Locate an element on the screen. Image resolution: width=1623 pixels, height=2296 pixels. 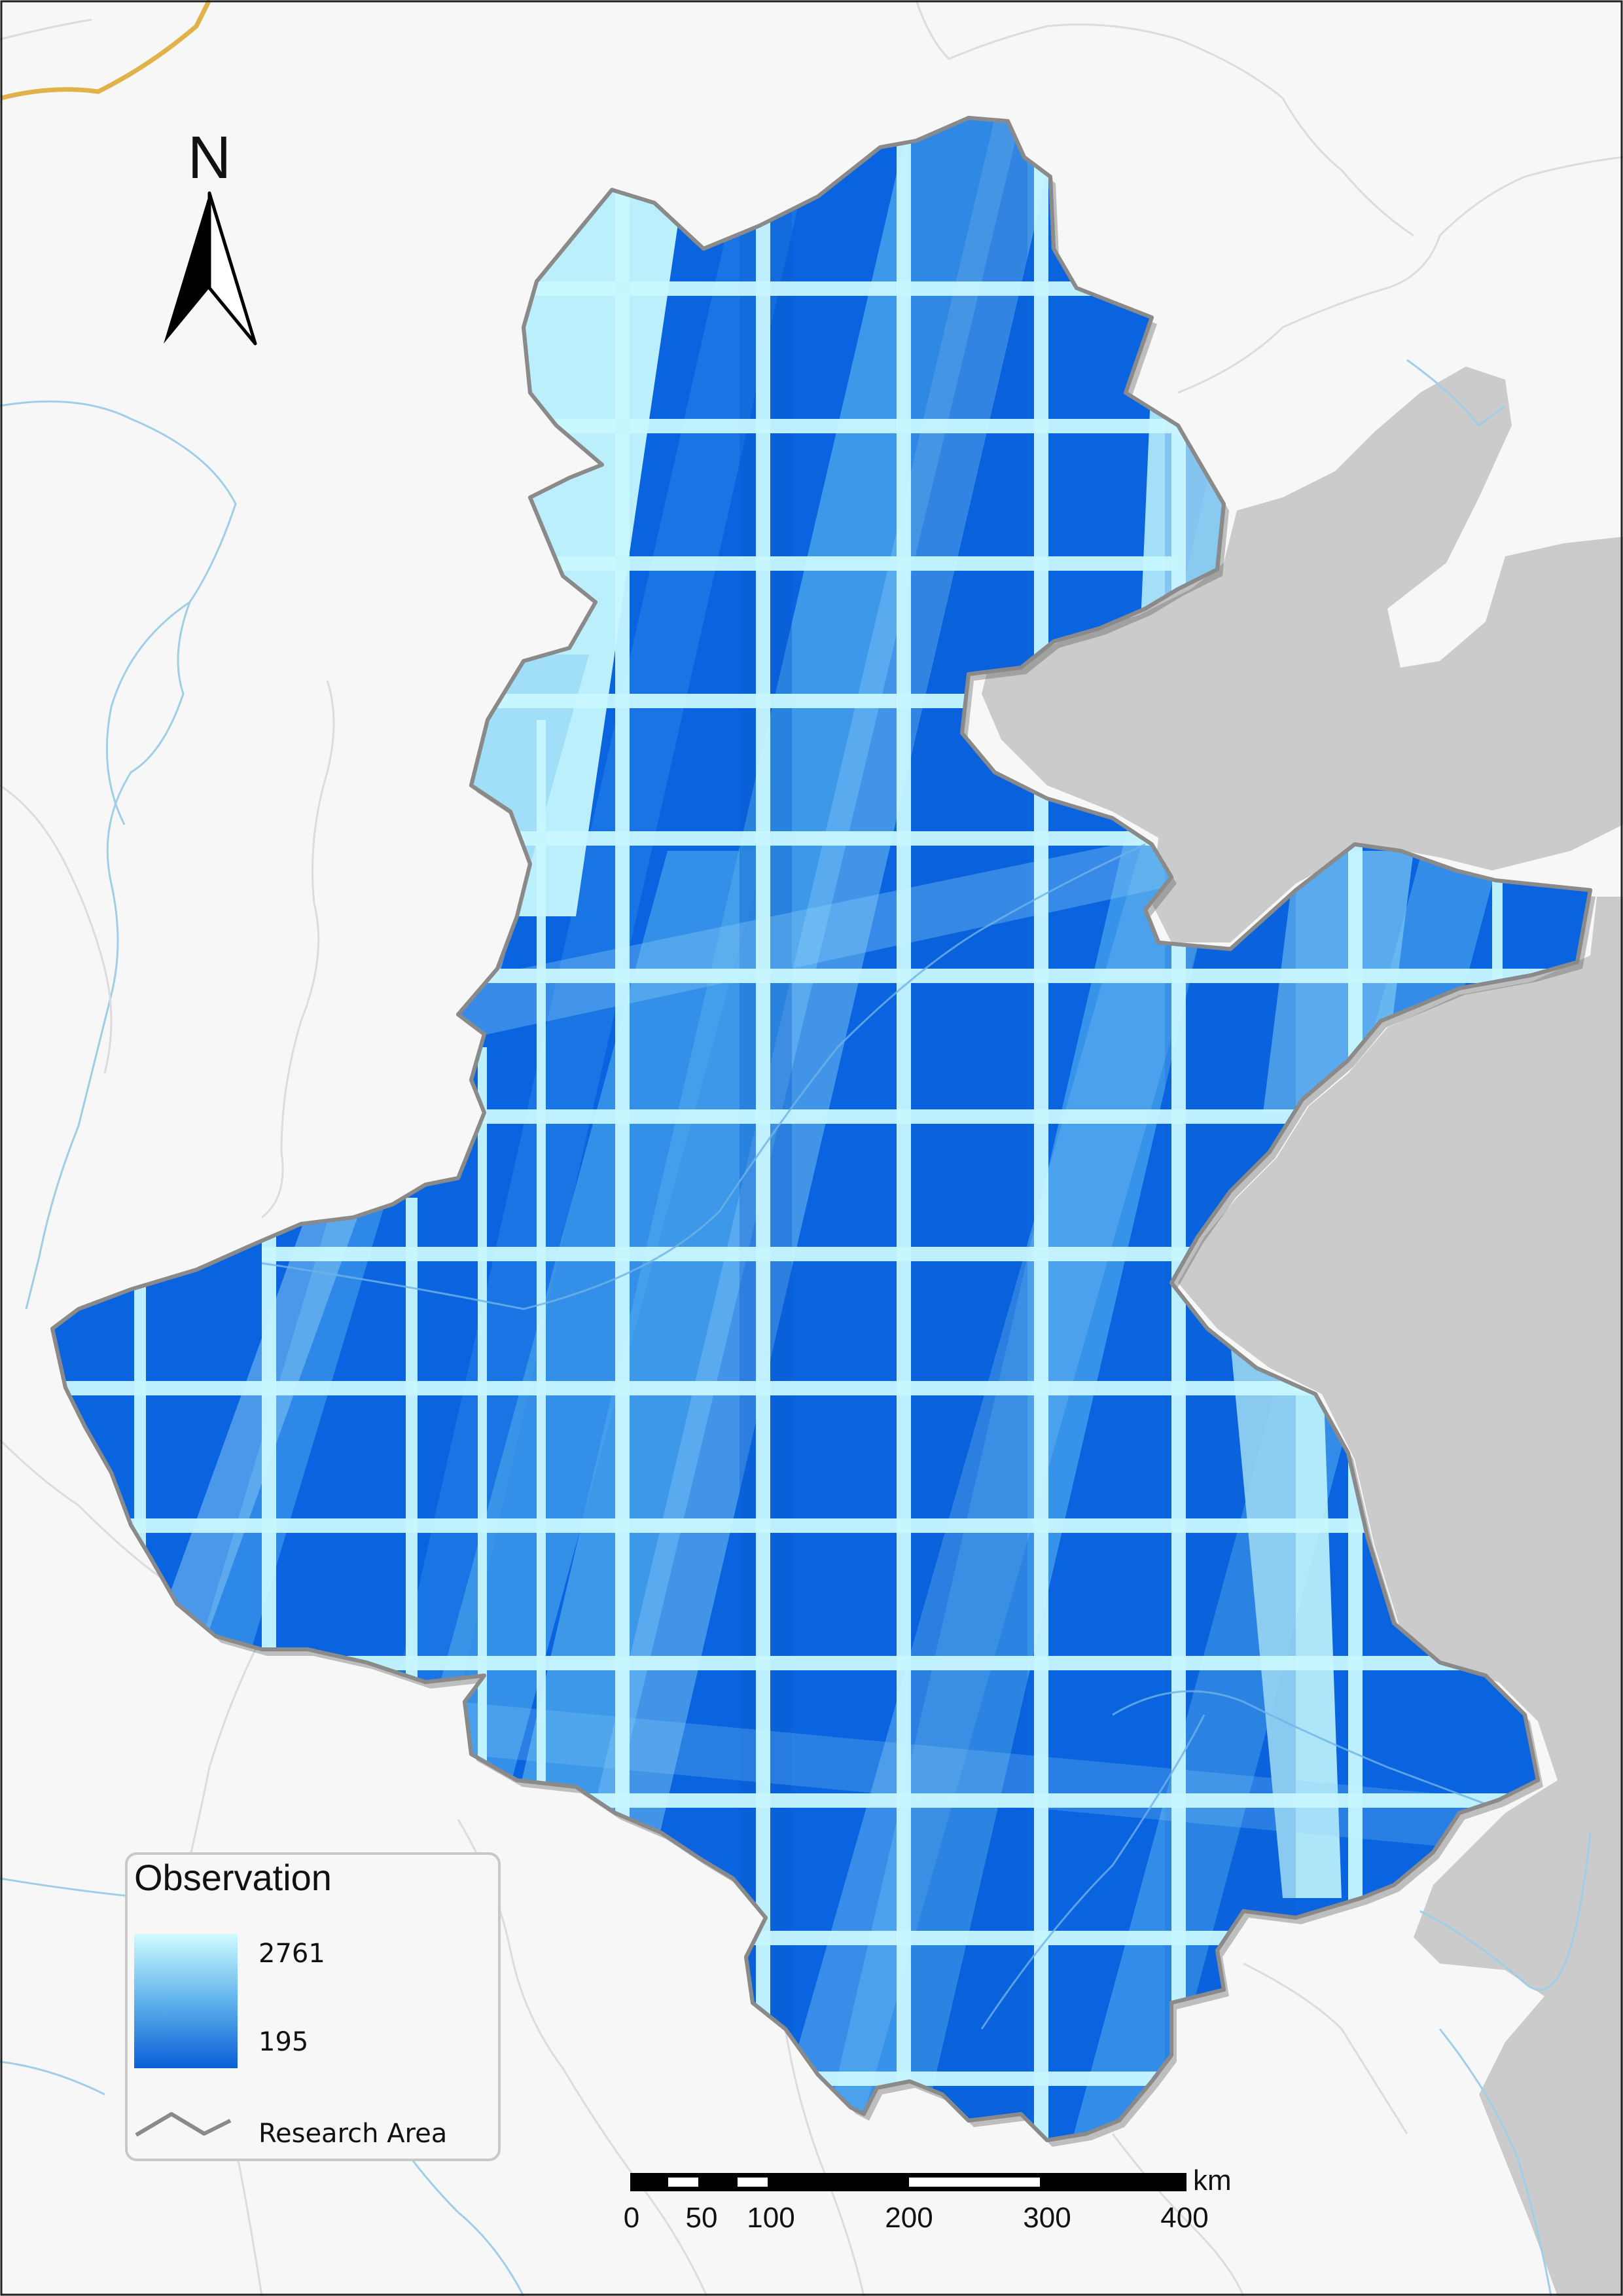
north-arrow-icon is located at coordinates (186, 268).